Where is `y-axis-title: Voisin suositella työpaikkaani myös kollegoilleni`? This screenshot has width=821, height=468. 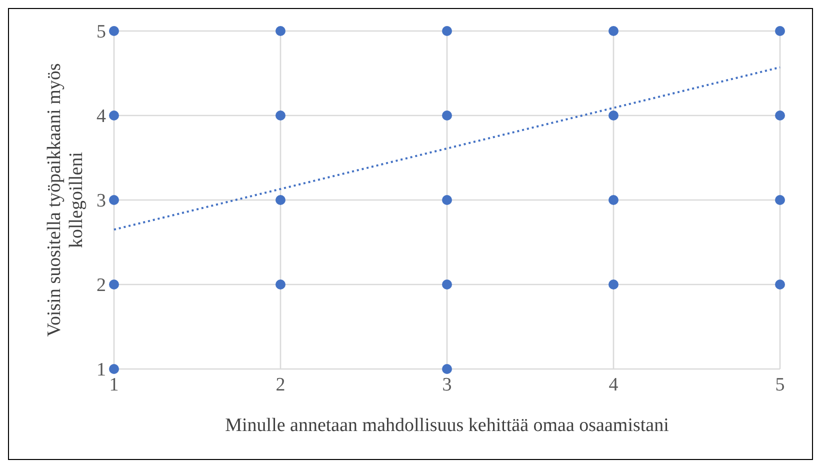 y-axis-title: Voisin suositella työpaikkaani myös kollegoilleni is located at coordinates (65, 200).